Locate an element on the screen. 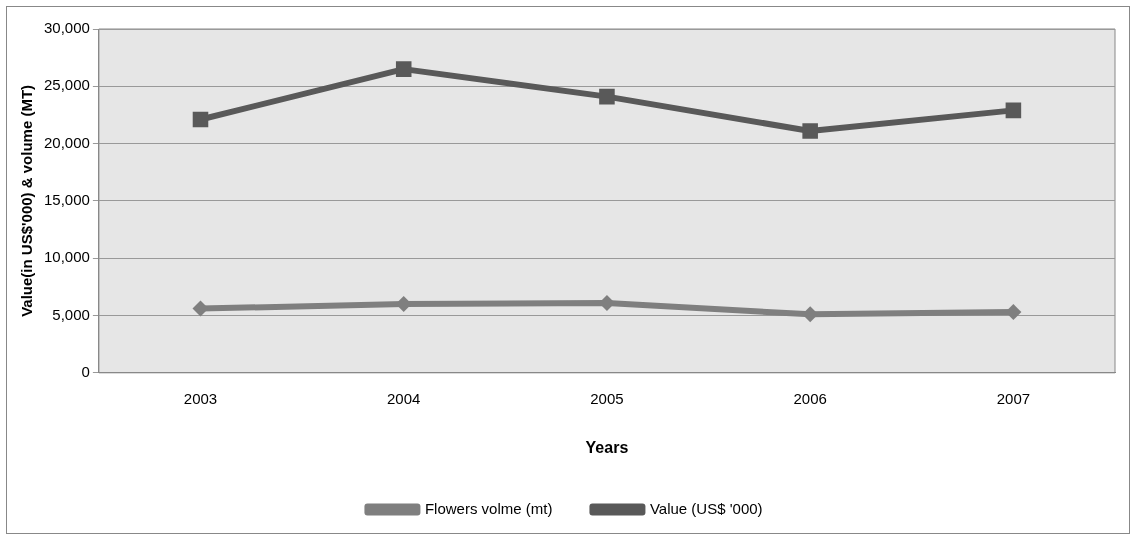 The width and height of the screenshot is (1132, 536). legend-label: Value (US$ '000) is located at coordinates (706, 508).